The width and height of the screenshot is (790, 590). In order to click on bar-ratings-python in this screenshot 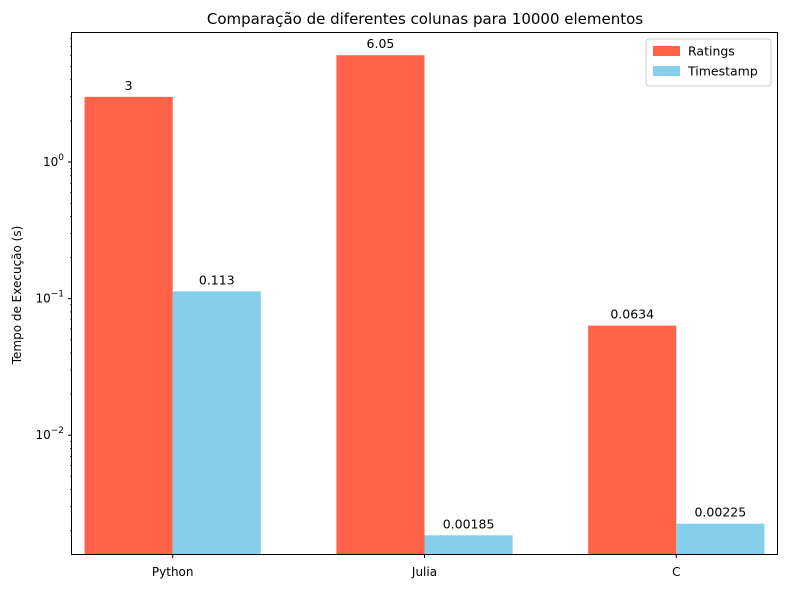, I will do `click(128, 325)`.